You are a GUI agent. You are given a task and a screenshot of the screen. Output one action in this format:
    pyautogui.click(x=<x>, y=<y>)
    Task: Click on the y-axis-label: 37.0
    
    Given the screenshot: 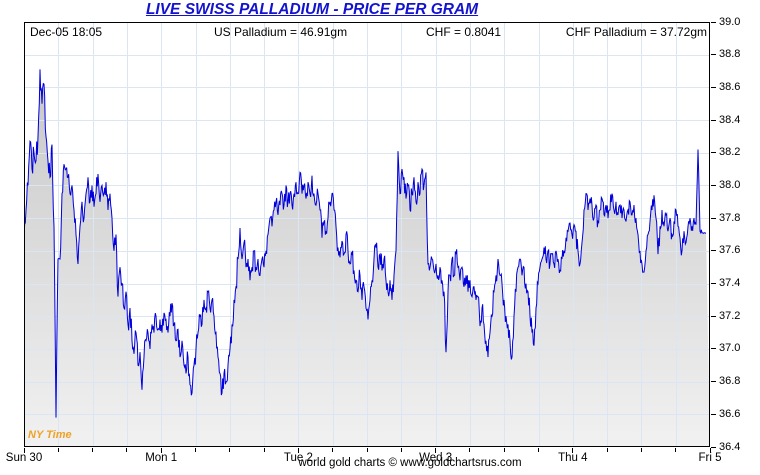 What is the action you would take?
    pyautogui.click(x=730, y=348)
    